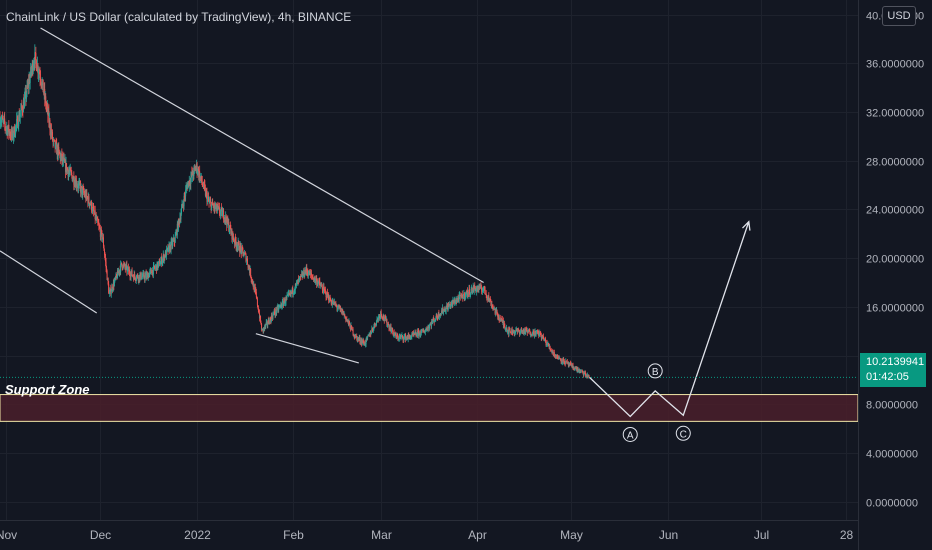  I want to click on currency-button: USD, so click(899, 16).